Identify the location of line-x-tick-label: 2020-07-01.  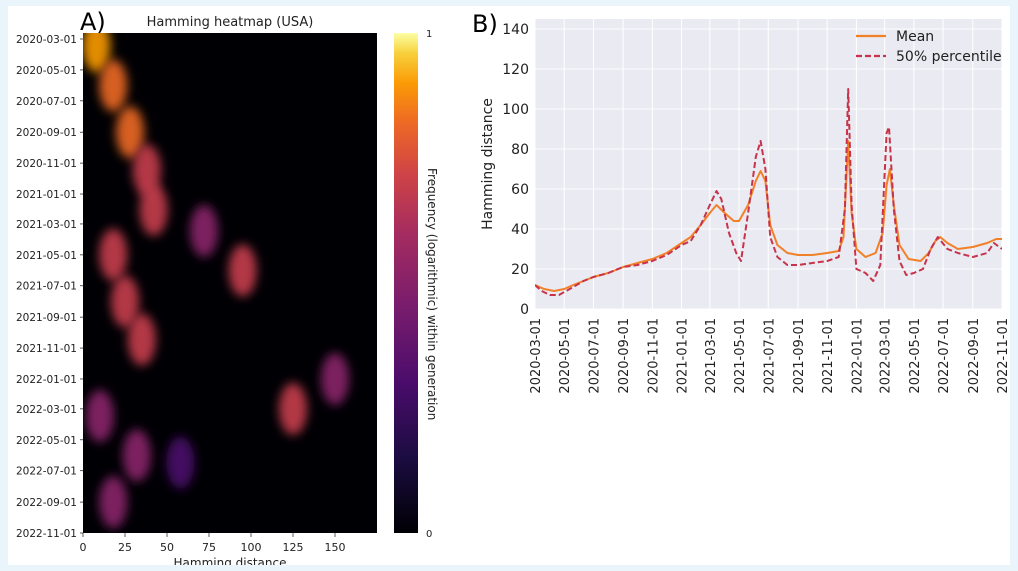
(594, 356).